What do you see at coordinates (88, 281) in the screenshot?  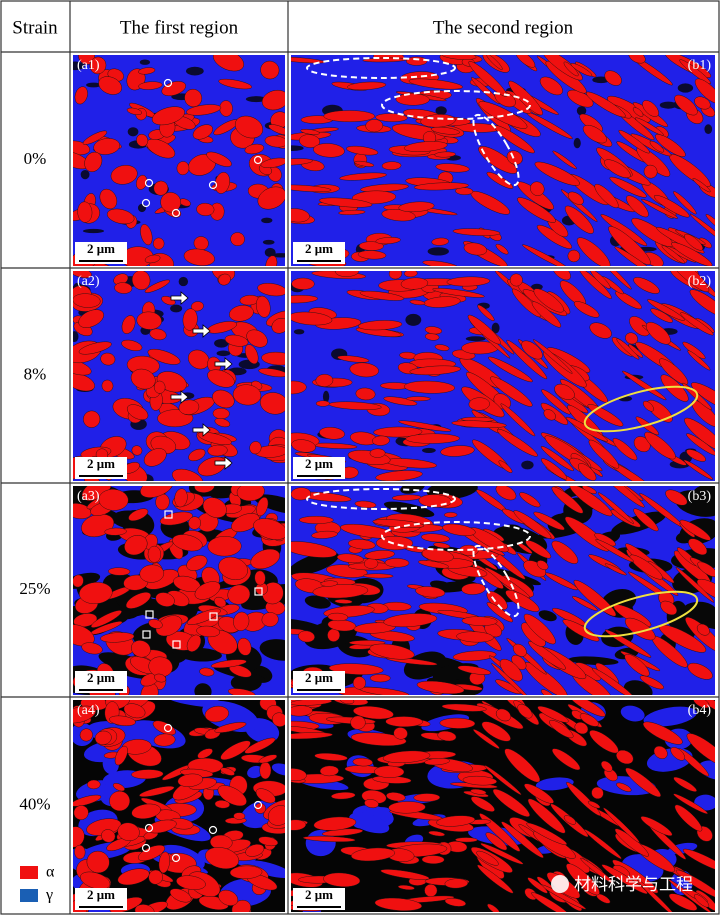 I see `panel-label: (a2)` at bounding box center [88, 281].